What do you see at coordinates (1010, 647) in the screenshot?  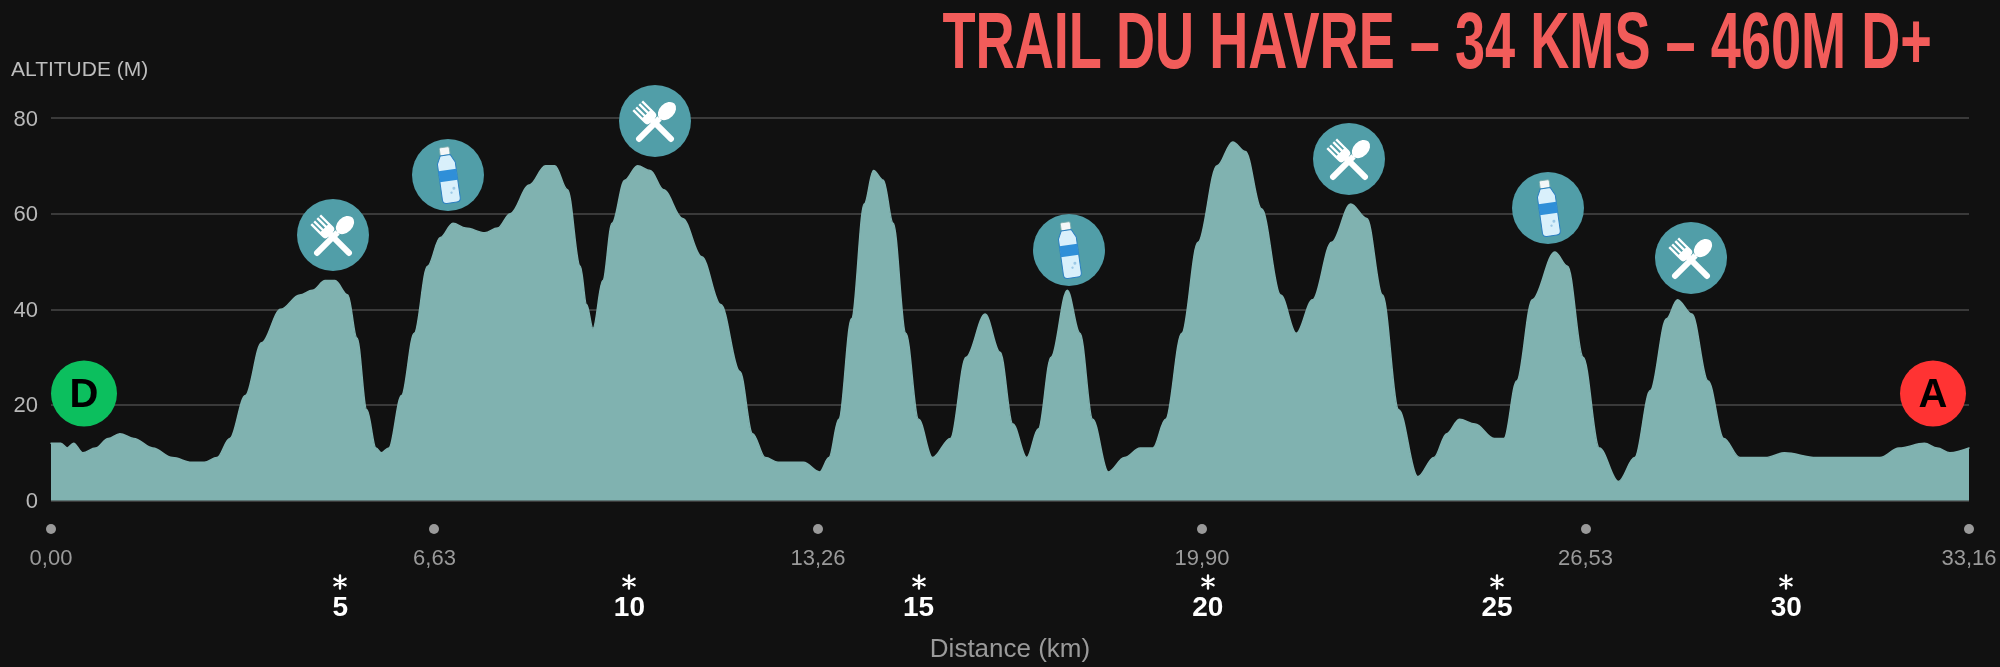 I see `x-axis-title: Distance (km)` at bounding box center [1010, 647].